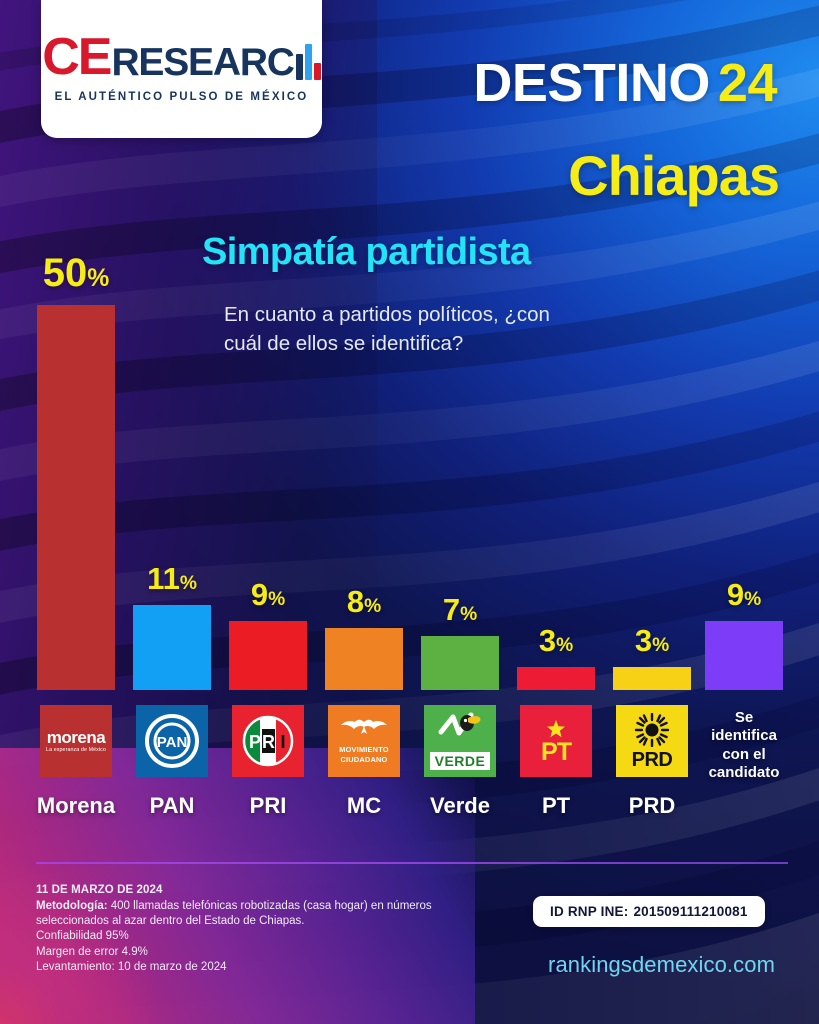 The height and width of the screenshot is (1024, 819). I want to click on brand-tagline: EL AUTÉNTICO PULSO DE MÉXICO, so click(181, 96).